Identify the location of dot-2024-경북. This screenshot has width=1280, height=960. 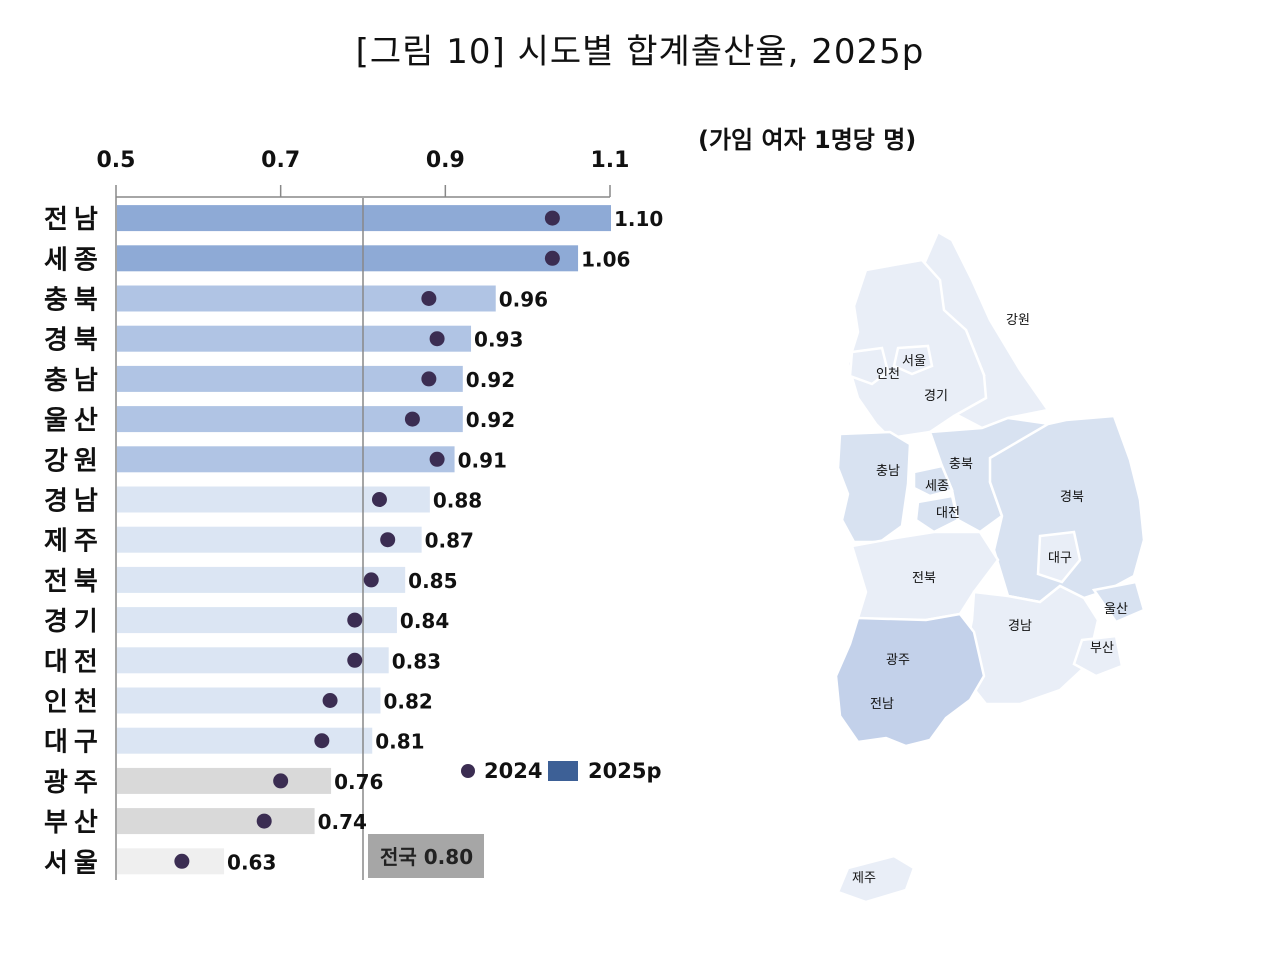
(437, 339).